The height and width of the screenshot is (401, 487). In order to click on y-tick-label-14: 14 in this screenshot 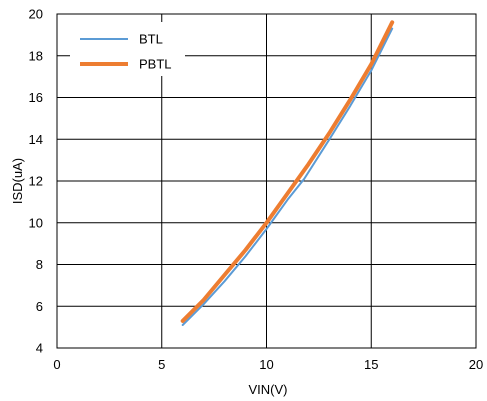, I will do `click(36, 139)`.